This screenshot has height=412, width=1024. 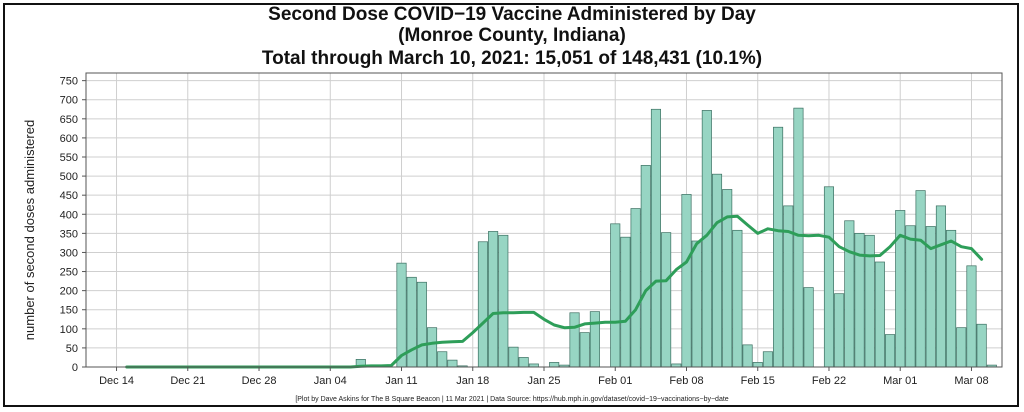 What do you see at coordinates (259, 381) in the screenshot?
I see `x-tick-label: Dec 28` at bounding box center [259, 381].